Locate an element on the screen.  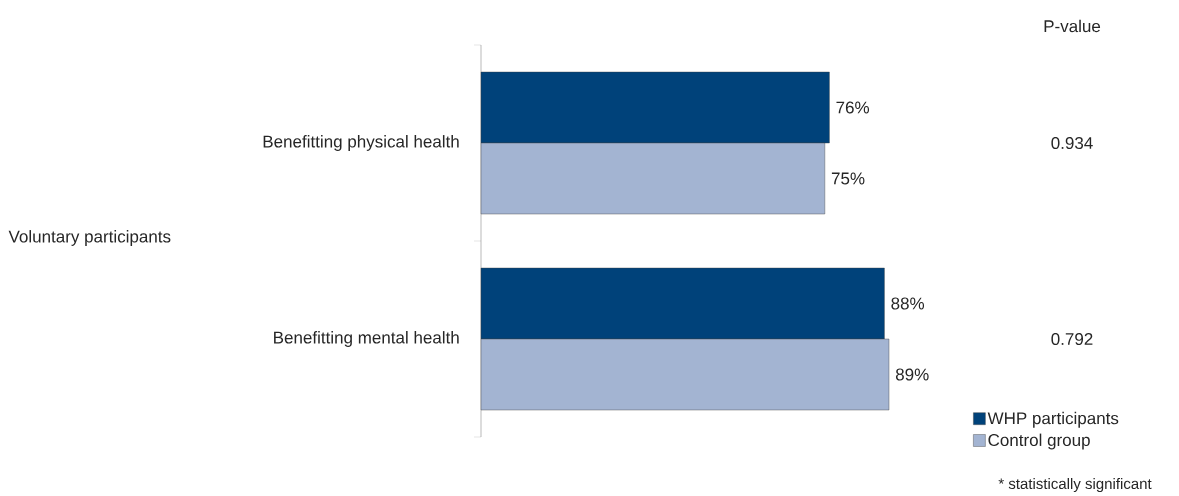
text: P-value is located at coordinates (1072, 26).